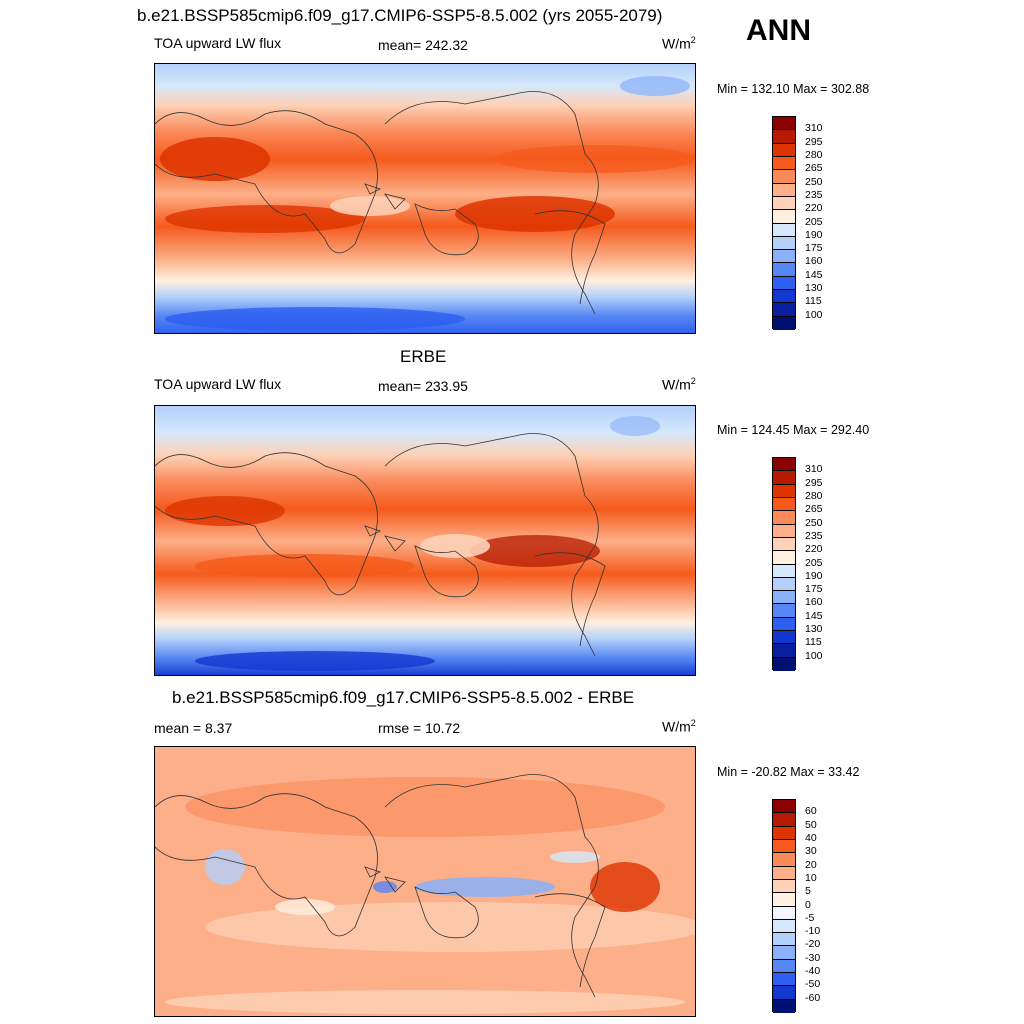 The image size is (1024, 1024). Describe the element at coordinates (813, 971) in the screenshot. I see `colorbar-tick-label: -40` at that location.